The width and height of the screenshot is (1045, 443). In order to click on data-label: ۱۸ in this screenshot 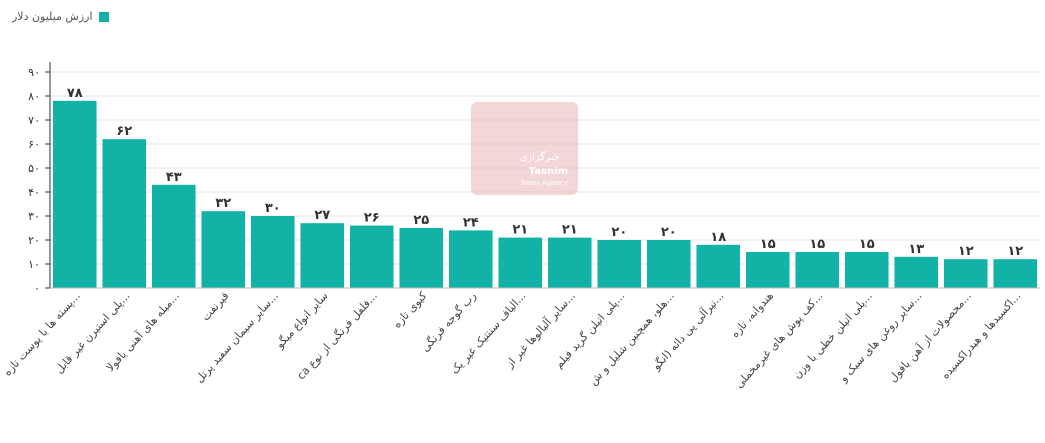, I will do `click(718, 237)`.